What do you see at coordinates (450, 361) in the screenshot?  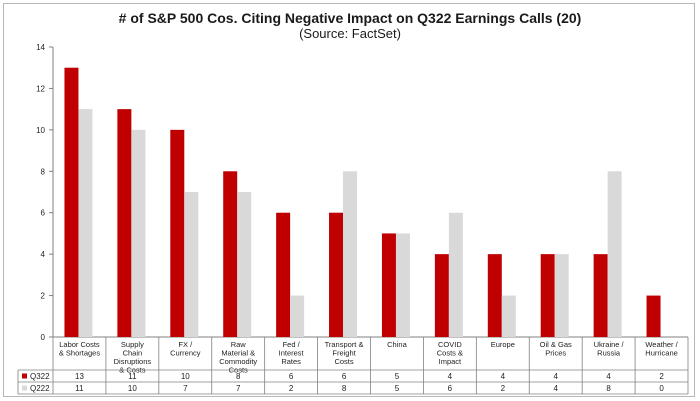 I see `category-label: Impact` at bounding box center [450, 361].